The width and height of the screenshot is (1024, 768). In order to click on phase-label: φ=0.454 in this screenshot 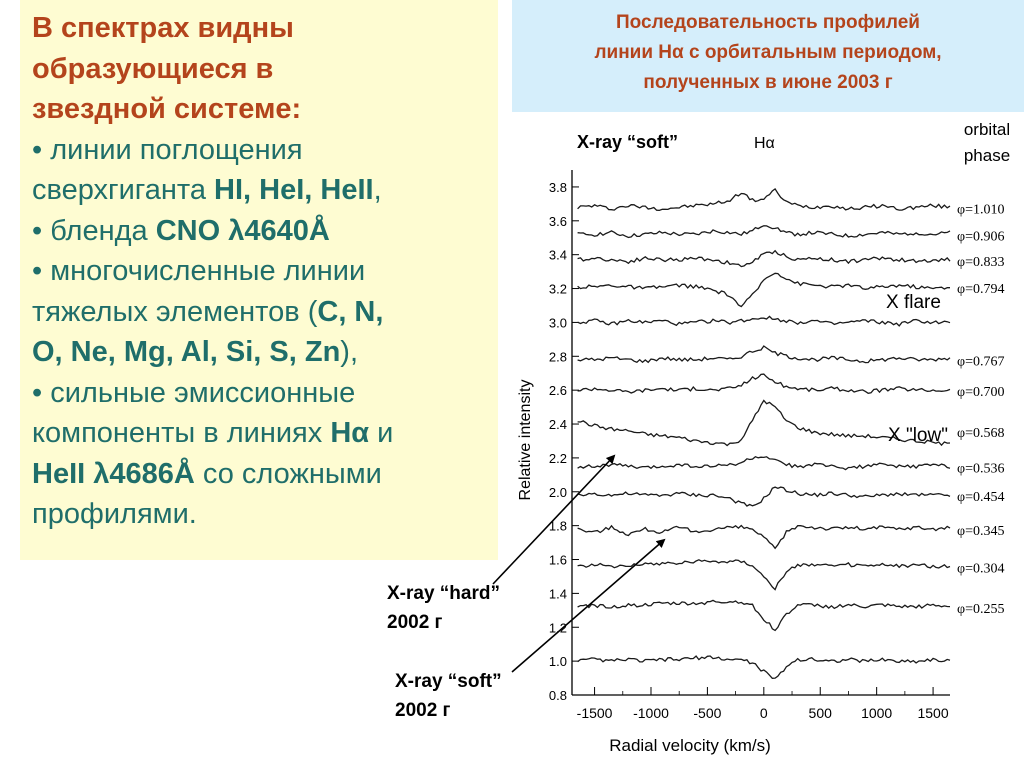, I will do `click(980, 497)`.